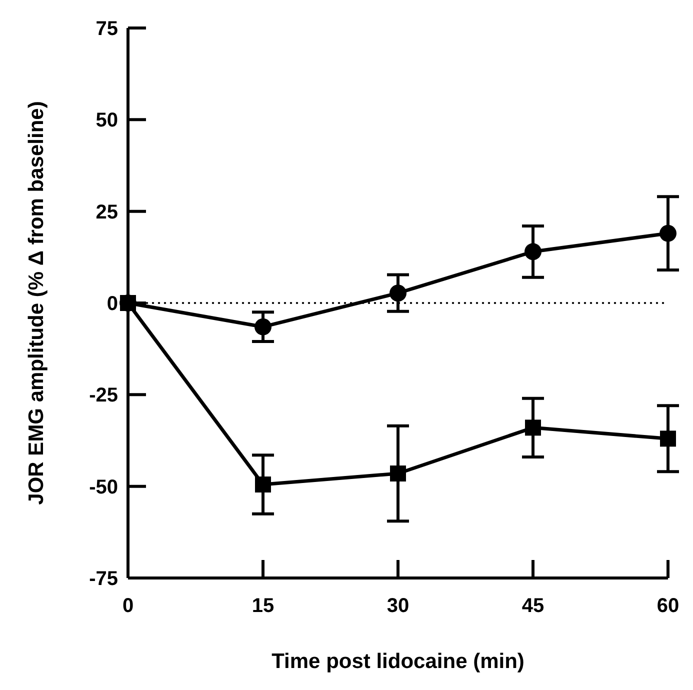 The height and width of the screenshot is (690, 693). Describe the element at coordinates (398, 606) in the screenshot. I see `x-tick-label: 30` at that location.